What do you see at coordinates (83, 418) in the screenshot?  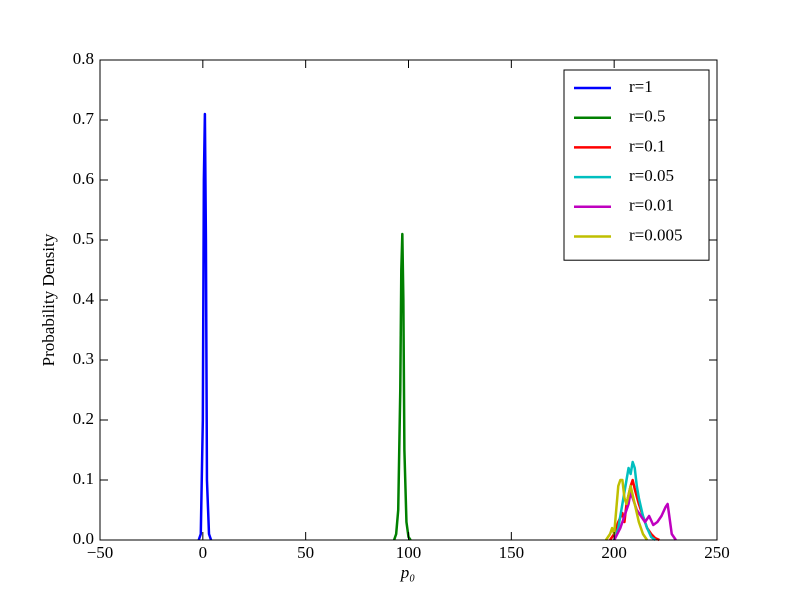 I see `y-tick-label: 0.2` at bounding box center [83, 418].